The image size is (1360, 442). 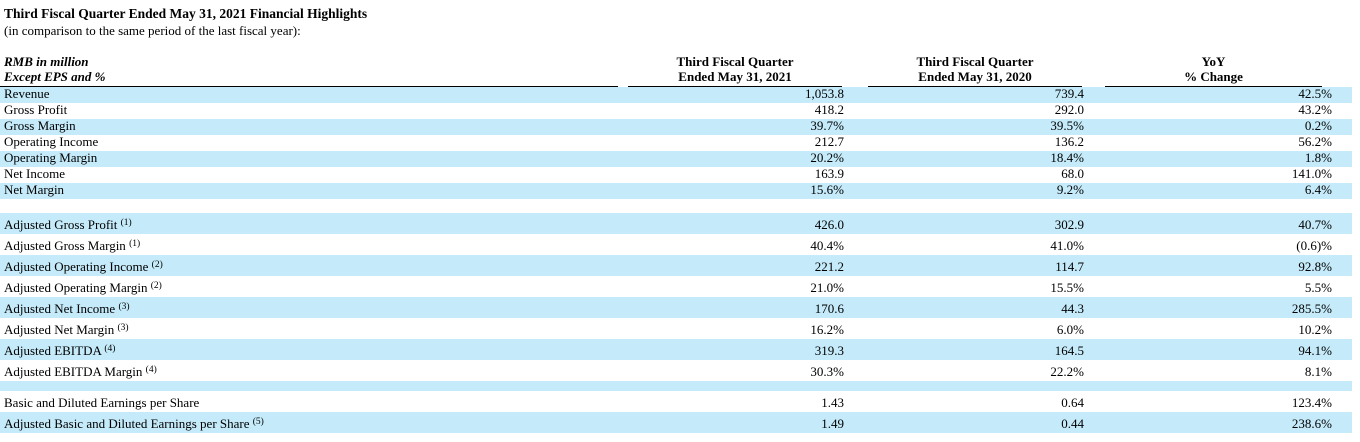 What do you see at coordinates (1069, 350) in the screenshot?
I see `value-fq2020: 164.5` at bounding box center [1069, 350].